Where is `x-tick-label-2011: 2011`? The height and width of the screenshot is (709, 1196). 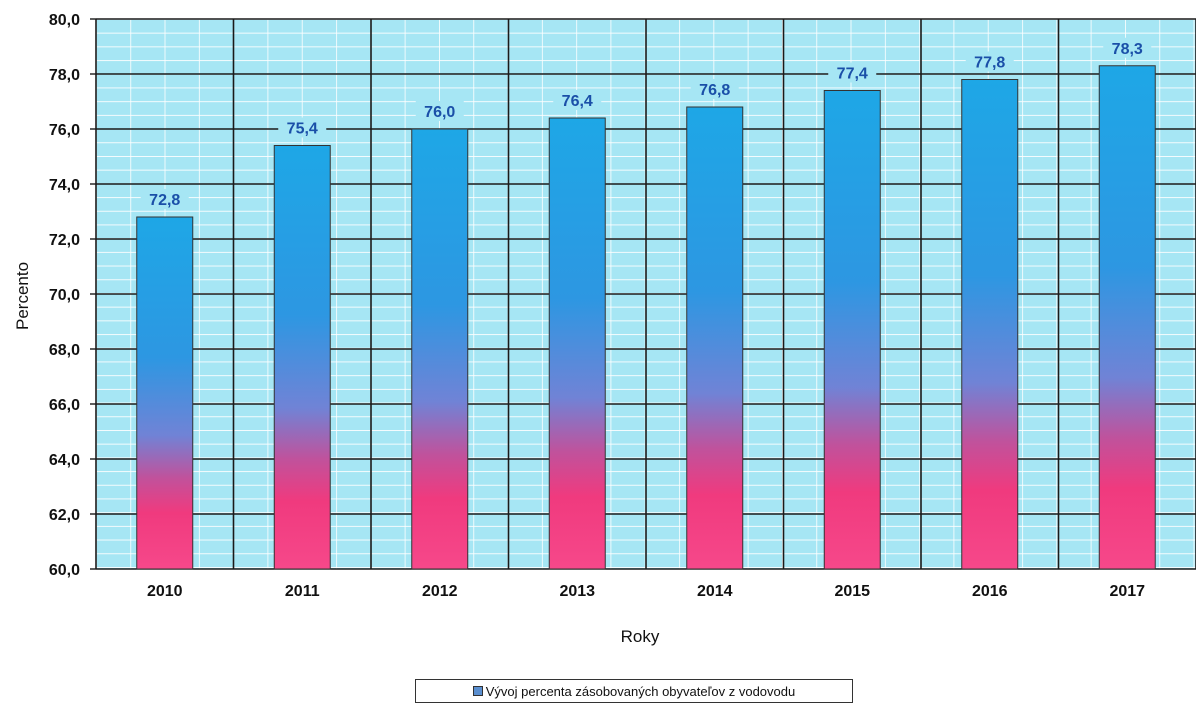 x-tick-label-2011: 2011 is located at coordinates (302, 591).